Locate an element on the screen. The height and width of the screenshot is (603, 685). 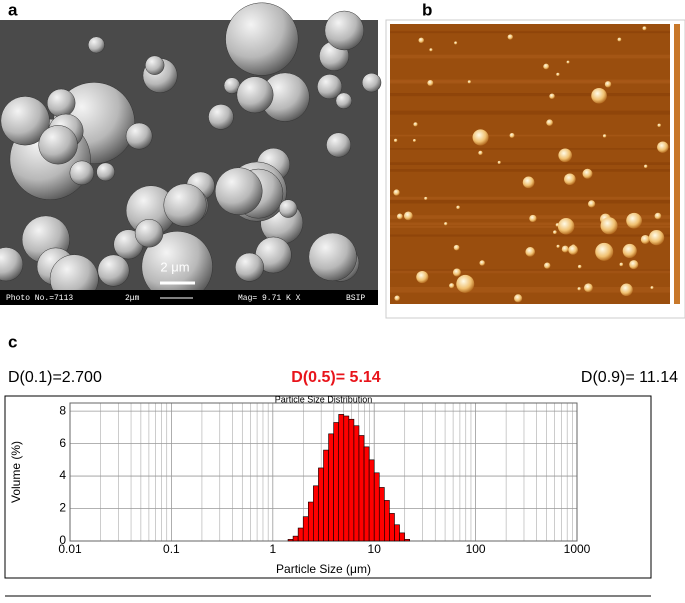
afm-colorbar is located at coordinates (677, 164).